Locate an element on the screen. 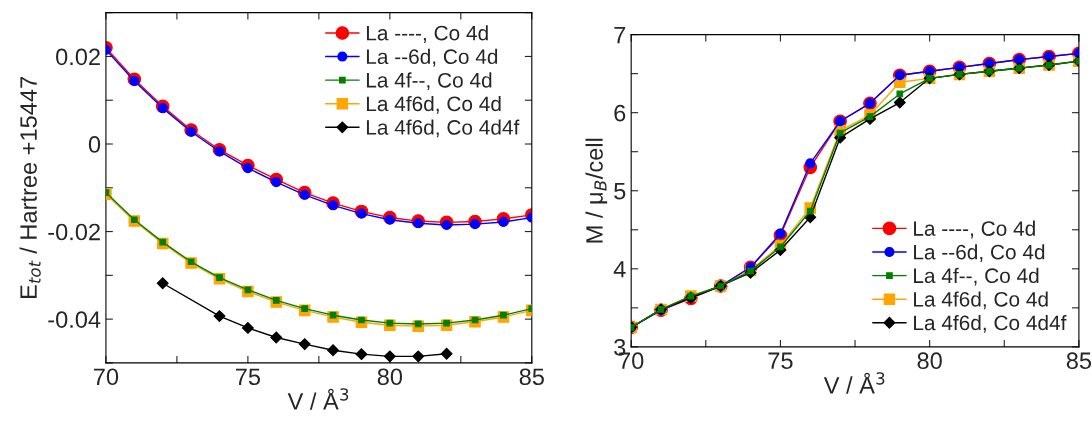  y-tick-label: 6 is located at coordinates (620, 113).